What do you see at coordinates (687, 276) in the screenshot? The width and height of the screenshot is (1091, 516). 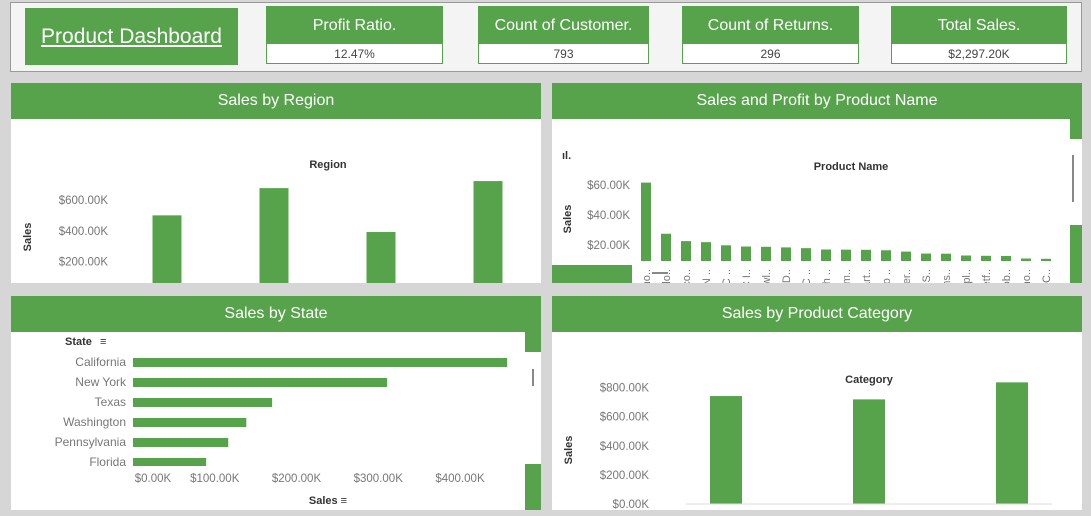 I see `x-tick-label: Cisco..` at bounding box center [687, 276].